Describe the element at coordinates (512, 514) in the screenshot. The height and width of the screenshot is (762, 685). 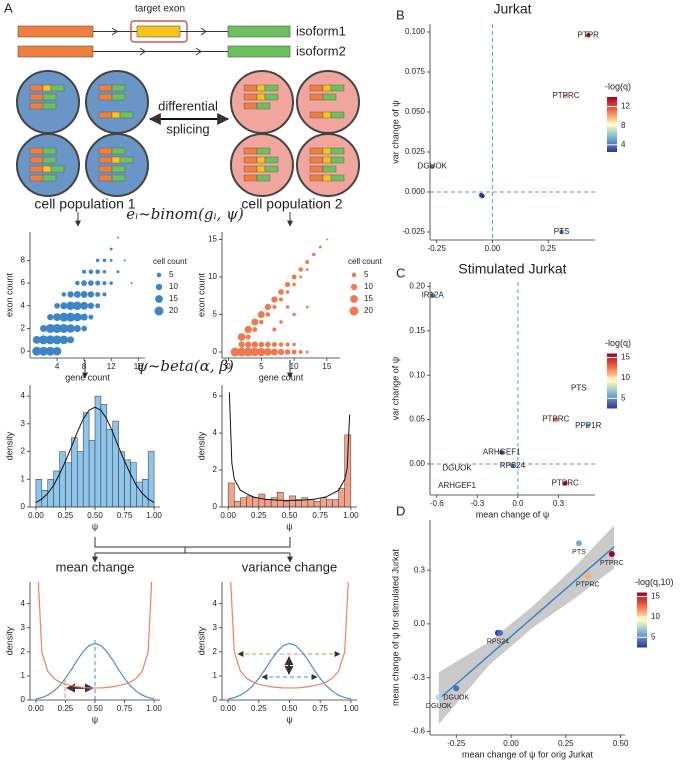
I see `x-axis-label: mean change of ψ` at that location.